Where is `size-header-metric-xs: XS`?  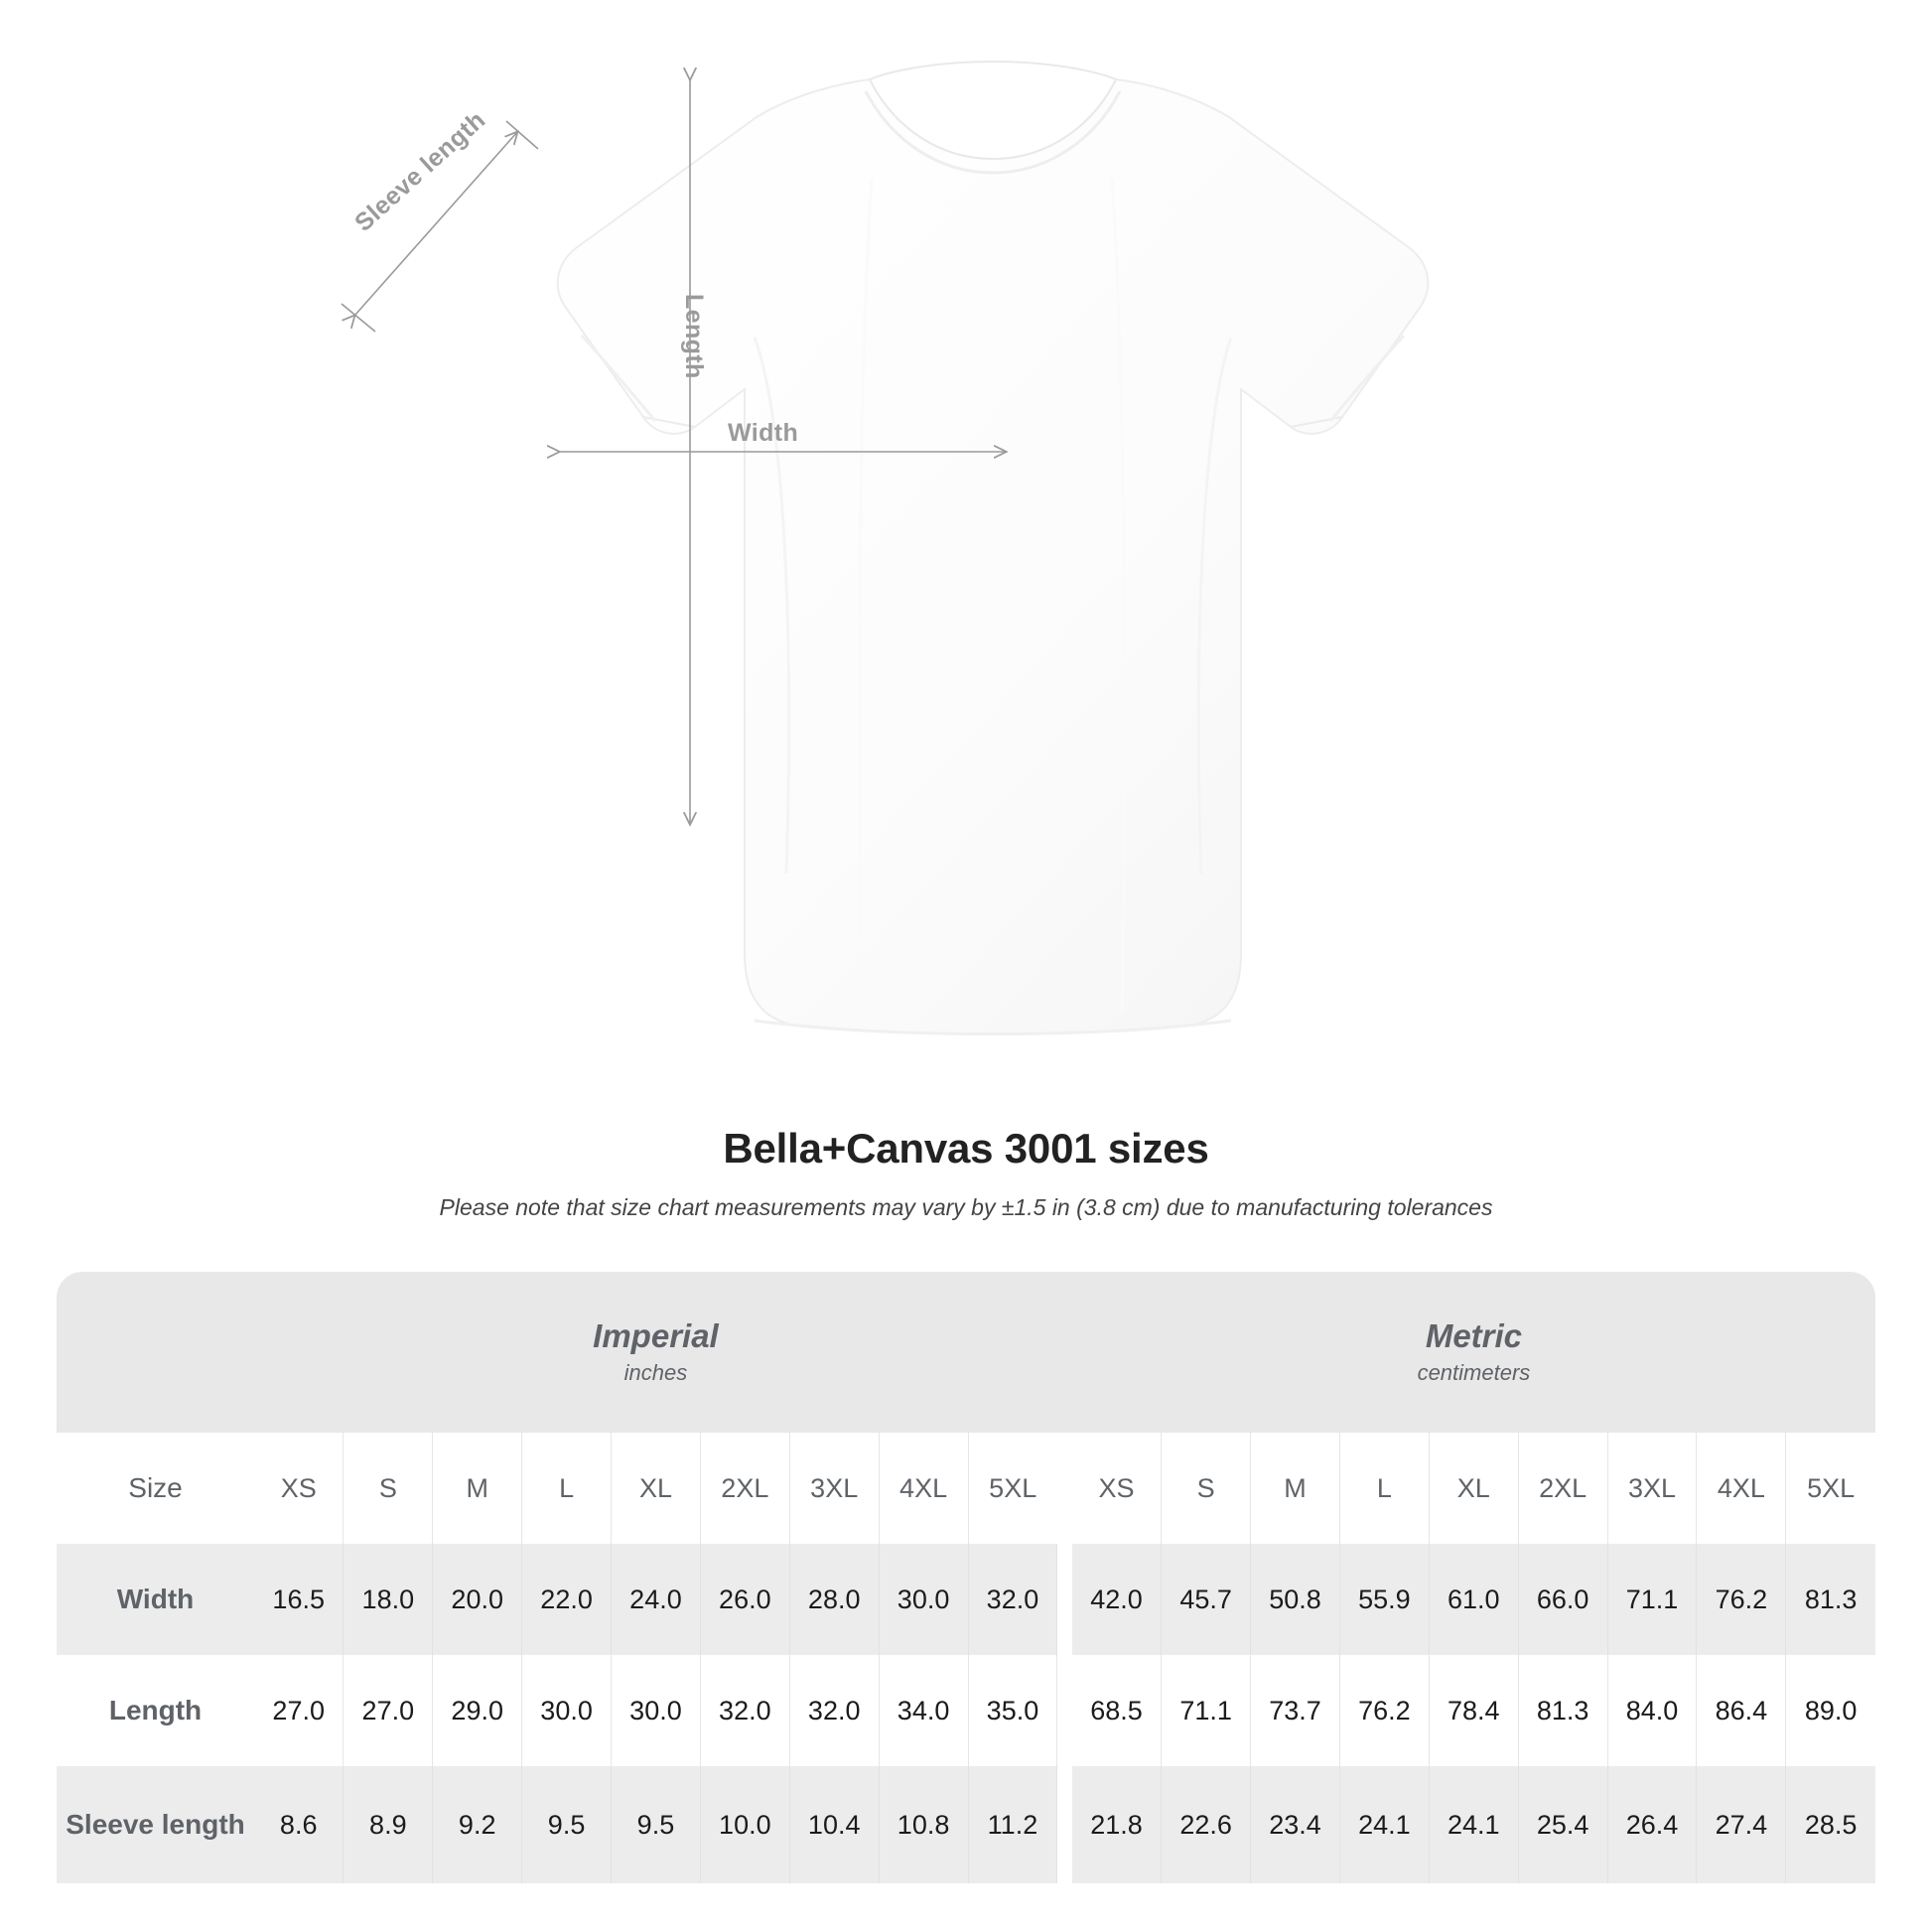
size-header-metric-xs: XS is located at coordinates (1117, 1488).